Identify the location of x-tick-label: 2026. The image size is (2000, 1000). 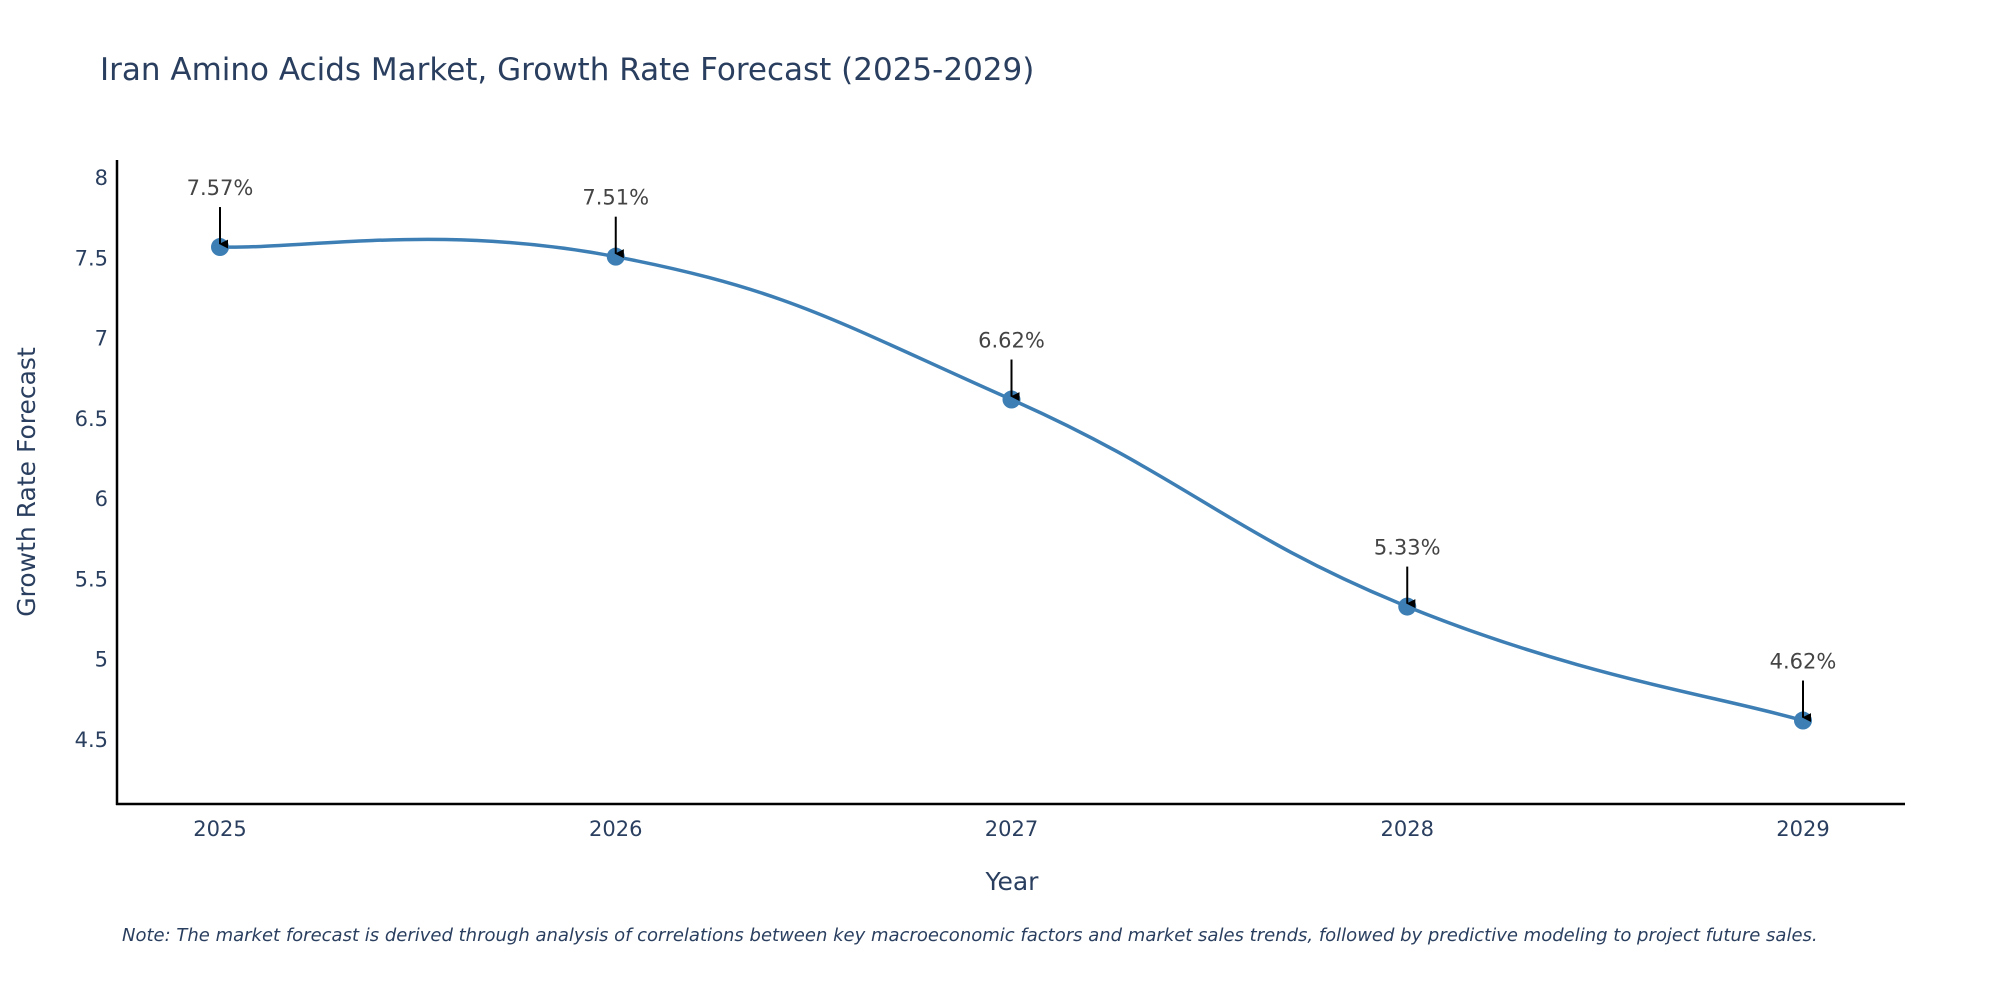
(615, 829).